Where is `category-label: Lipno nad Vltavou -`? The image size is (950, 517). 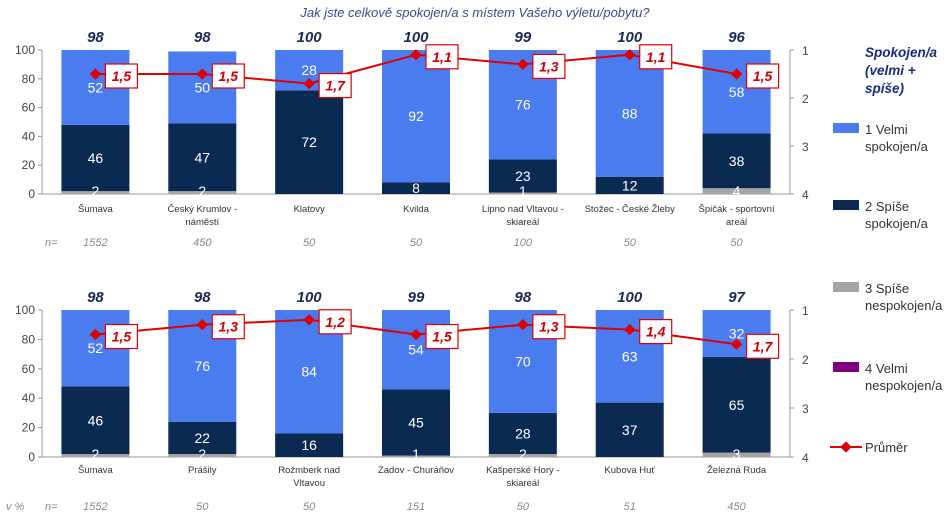 category-label: Lipno nad Vltavou - is located at coordinates (523, 209).